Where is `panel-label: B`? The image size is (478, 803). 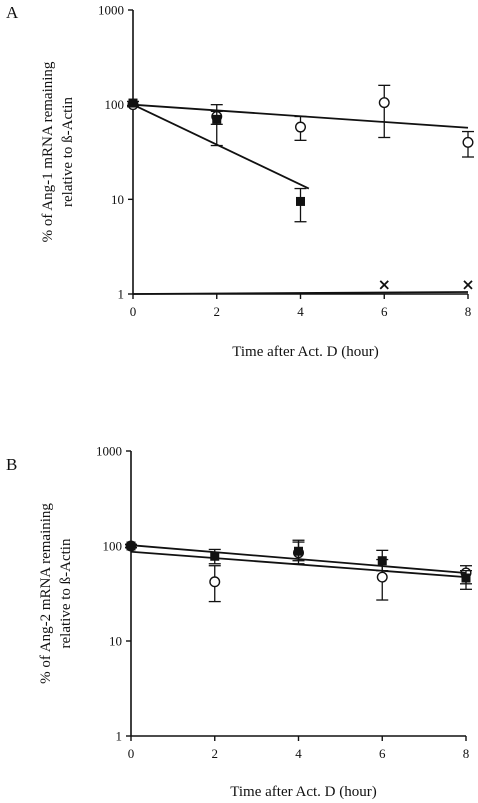 panel-label: B is located at coordinates (11, 464).